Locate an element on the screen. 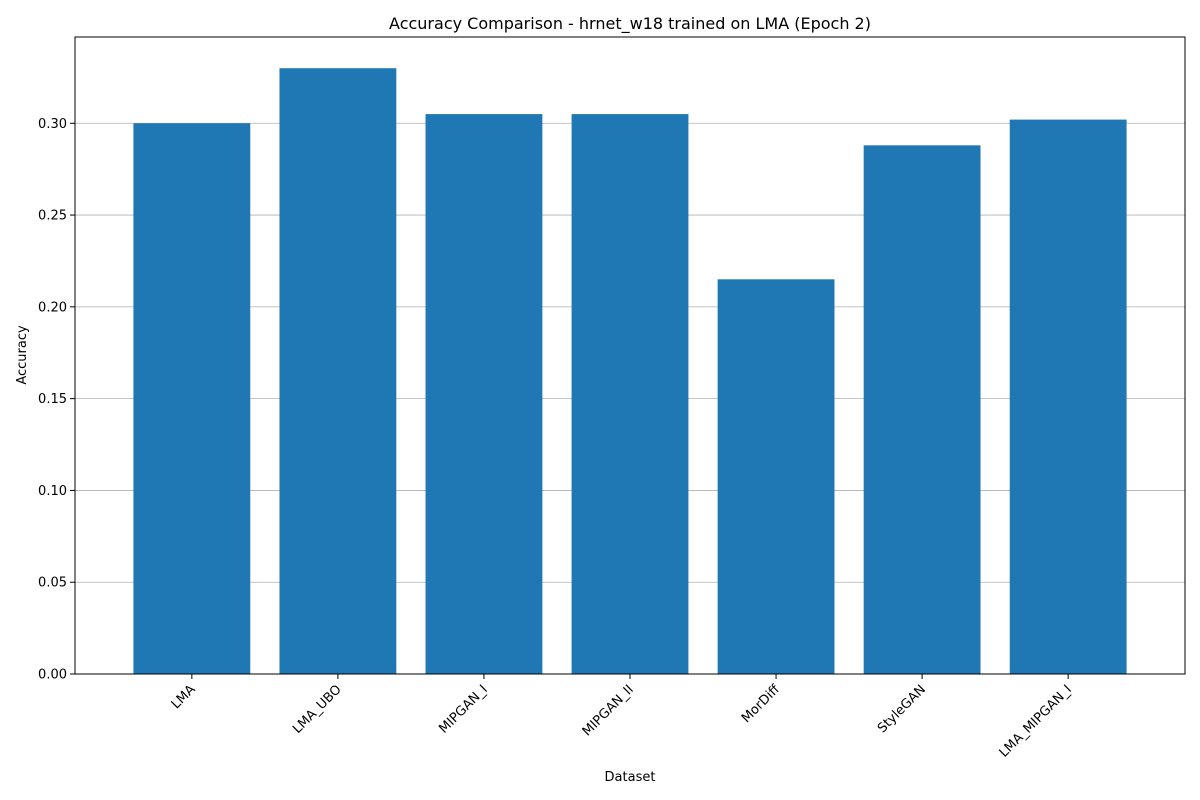 The image size is (1200, 800). y-tick-label: 0.15 is located at coordinates (52, 399).